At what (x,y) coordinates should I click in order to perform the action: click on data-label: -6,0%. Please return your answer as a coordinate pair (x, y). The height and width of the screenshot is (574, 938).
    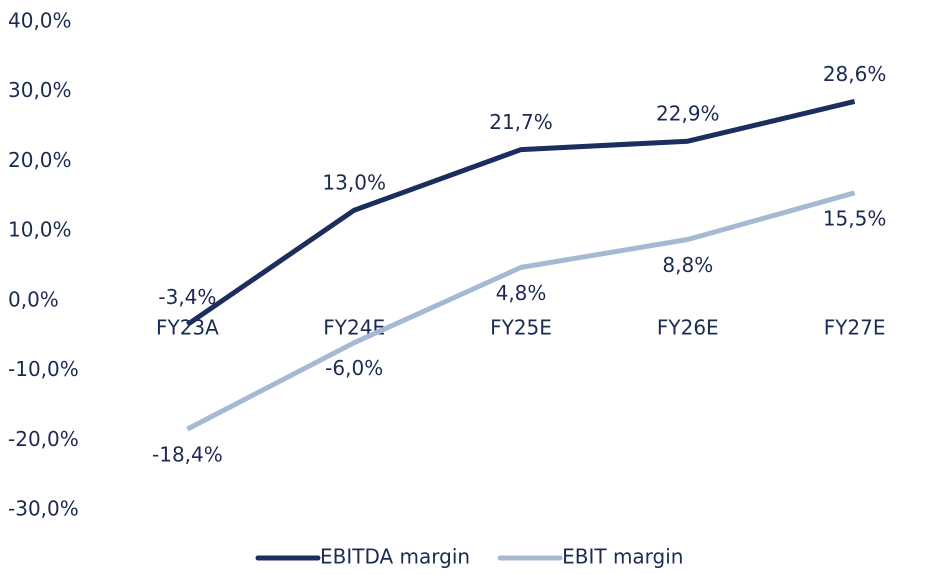
    Looking at the image, I should click on (354, 368).